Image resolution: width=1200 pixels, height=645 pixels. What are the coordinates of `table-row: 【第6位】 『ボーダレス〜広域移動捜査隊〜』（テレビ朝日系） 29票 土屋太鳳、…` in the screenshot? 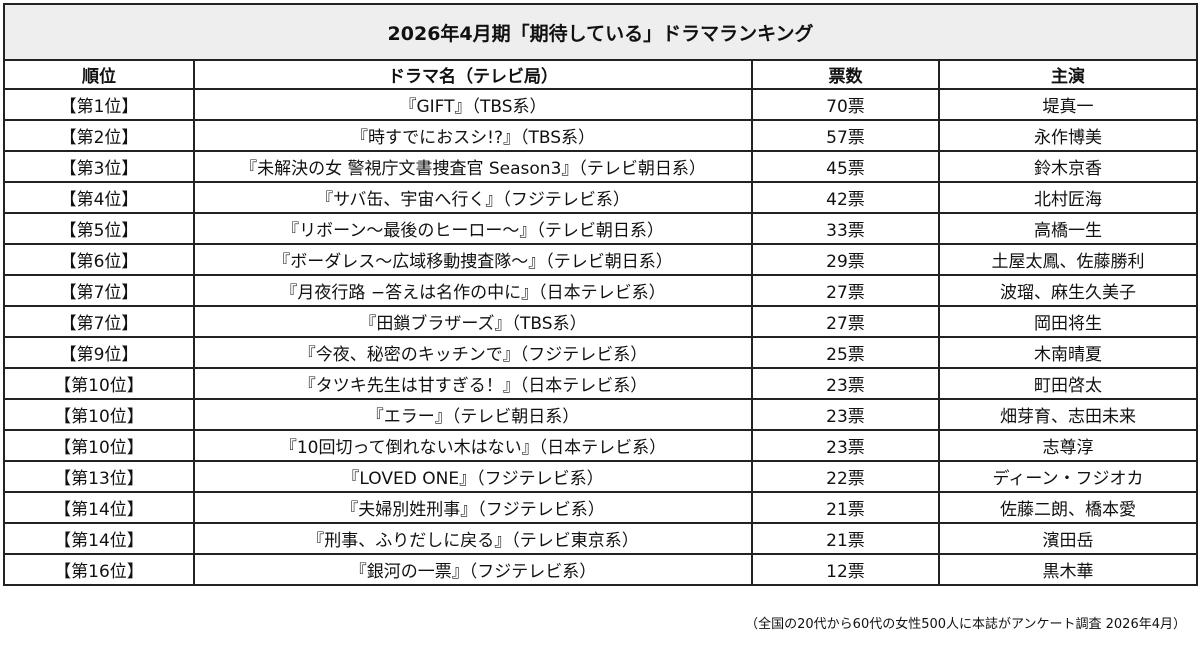 It's located at (601, 259).